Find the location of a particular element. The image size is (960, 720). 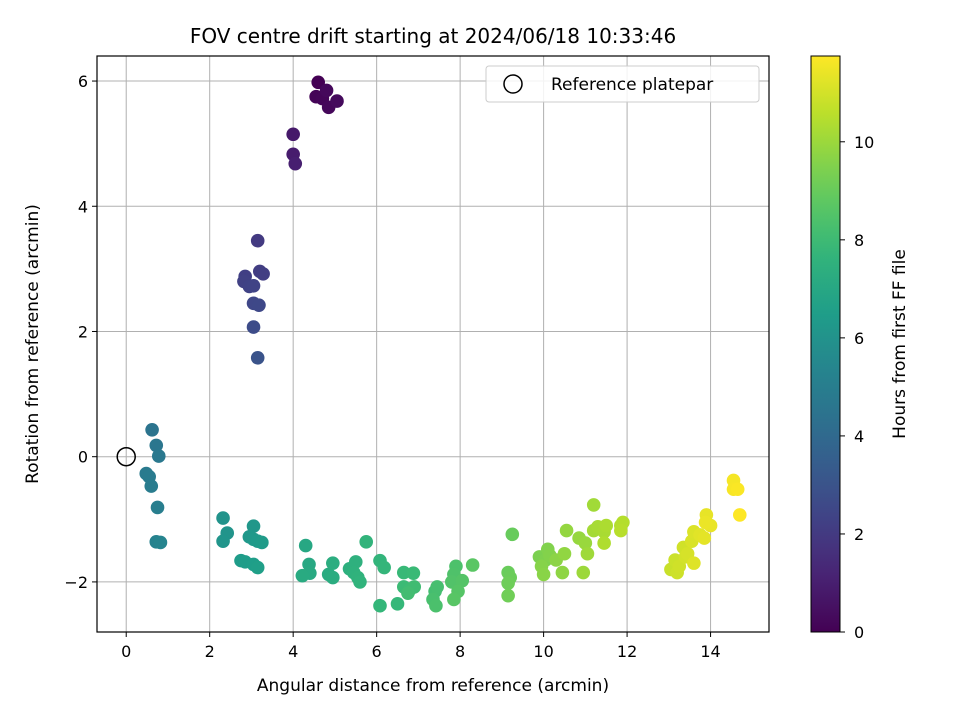

colorbar-ticks: 0 2 4 6 8 10 is located at coordinates (857, 387).